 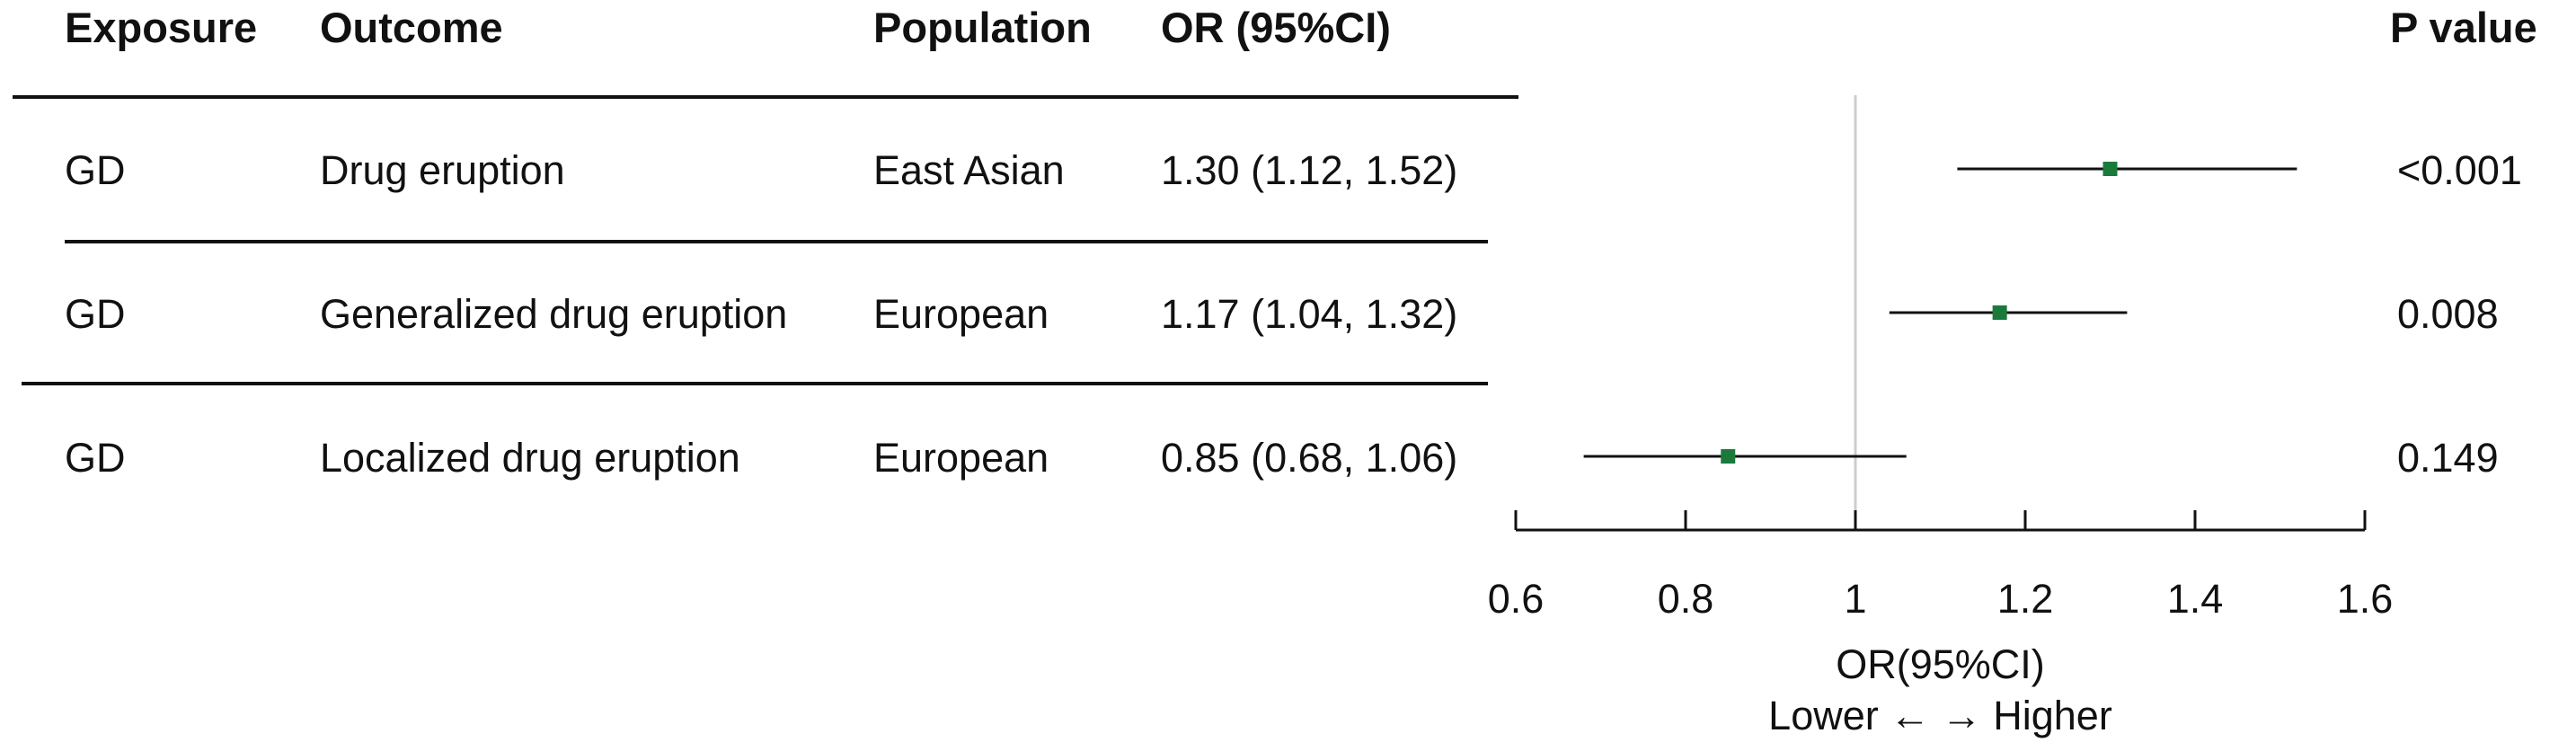 I want to click on header-or-ci: OR (95%CI), so click(x=1276, y=28).